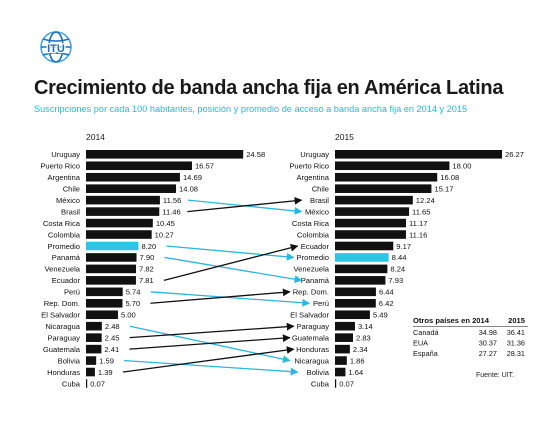 The width and height of the screenshot is (549, 422). What do you see at coordinates (106, 360) in the screenshot?
I see `value-label-2014-bolivia: 1.59` at bounding box center [106, 360].